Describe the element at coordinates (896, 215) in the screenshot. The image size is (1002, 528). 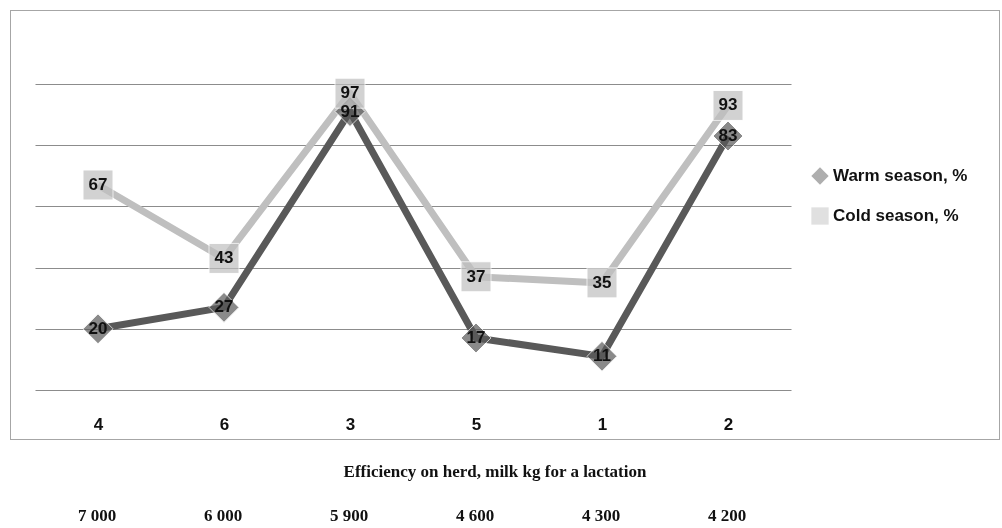
I see `legend-label: Cold season, %` at that location.